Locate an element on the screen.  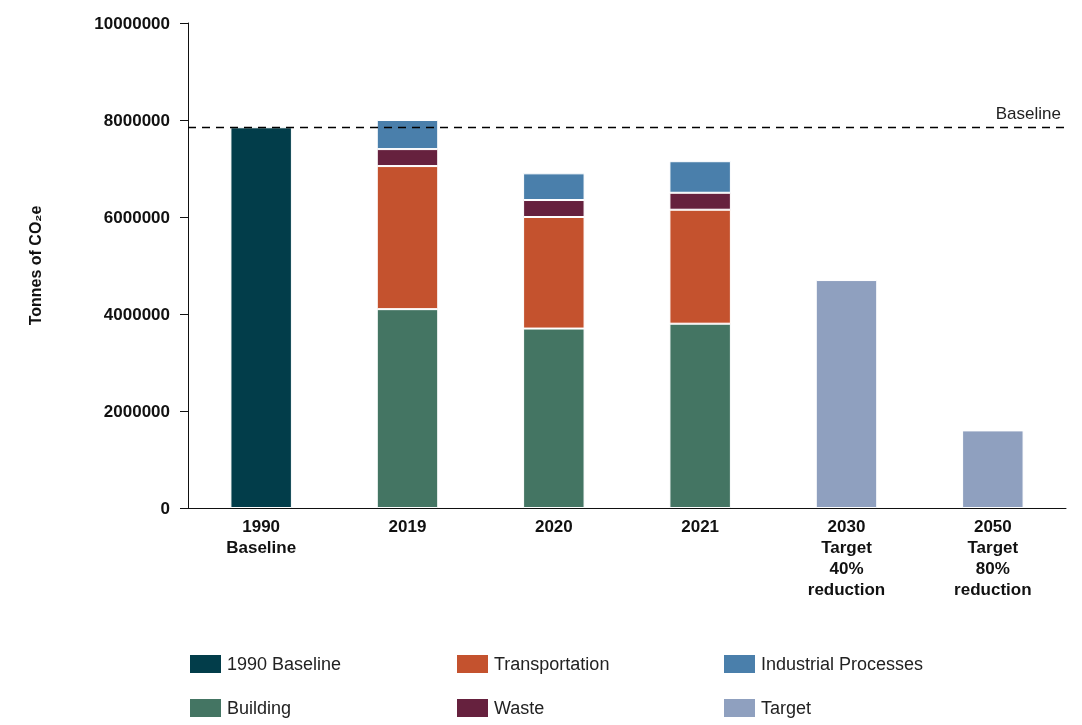
legend-label: Waste is located at coordinates (519, 708).